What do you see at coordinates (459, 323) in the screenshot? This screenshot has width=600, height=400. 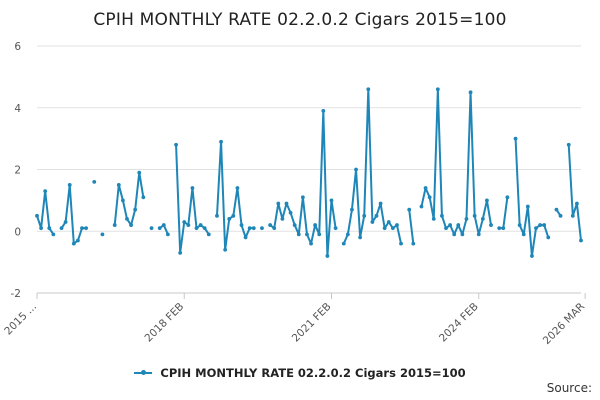 I see `x-tick-label: 2024 FEB` at bounding box center [459, 323].